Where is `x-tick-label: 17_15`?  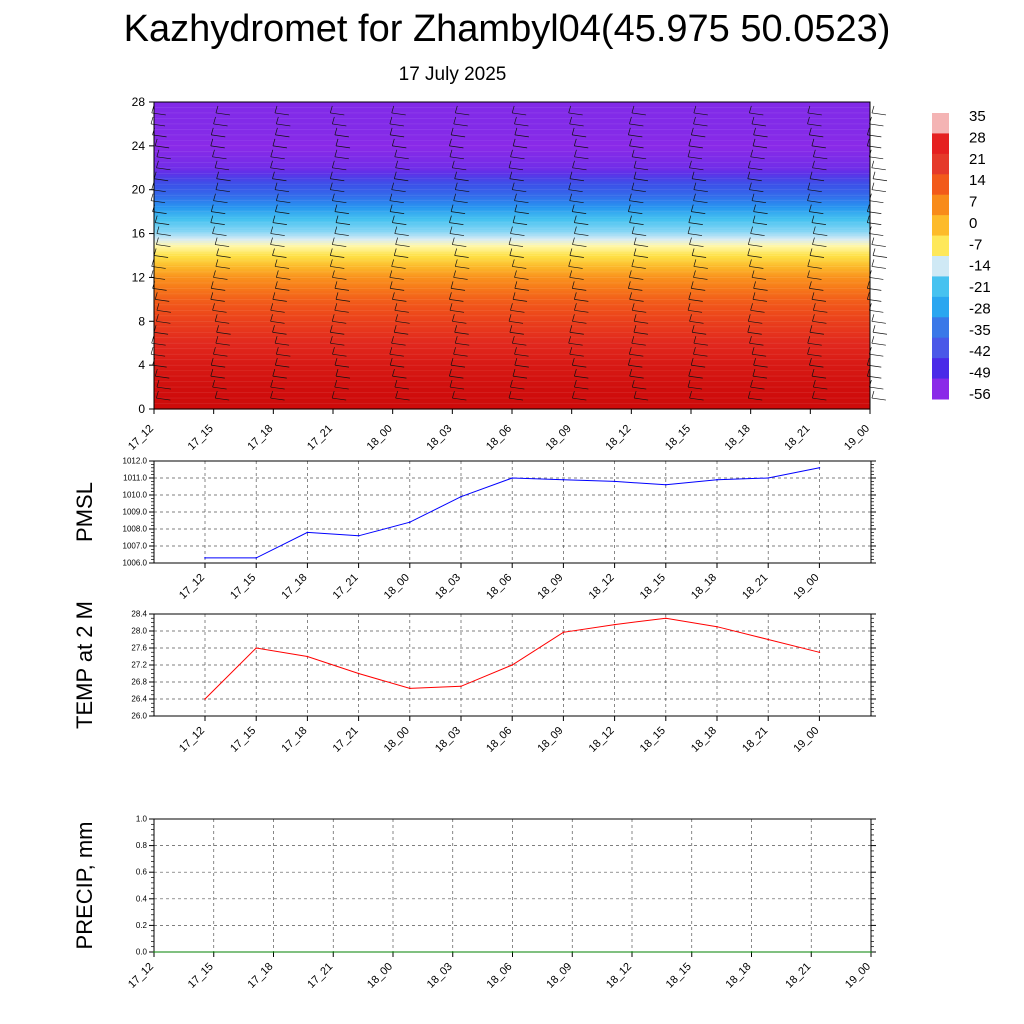
x-tick-label: 17_15 is located at coordinates (201, 438).